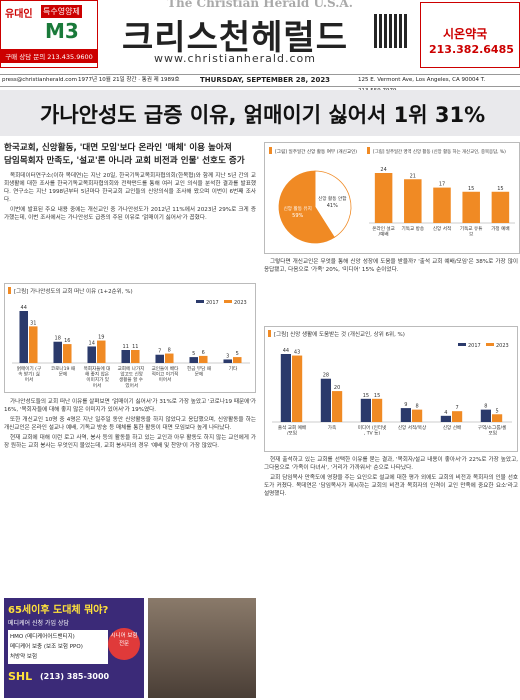 This screenshot has height=700, width=520. Describe the element at coordinates (500, 228) in the screenshot. I see `category-label: 가정 예배` at that location.